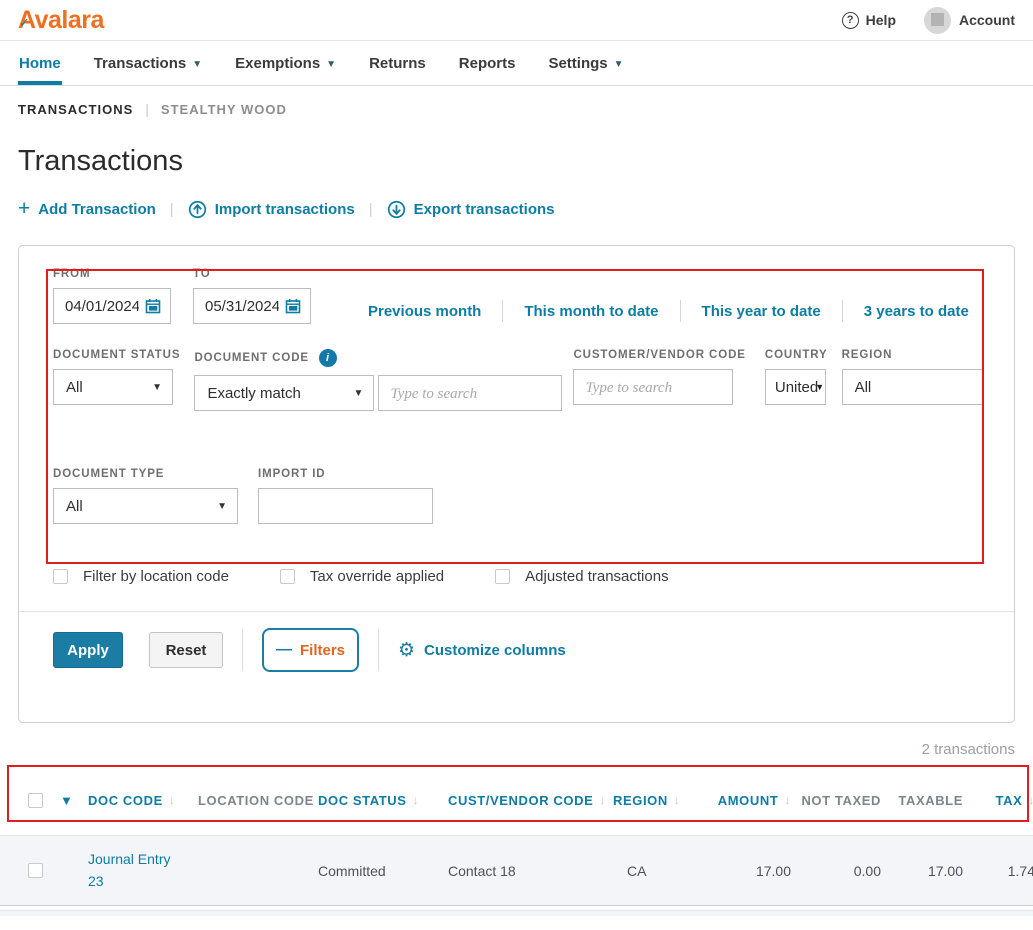  Describe the element at coordinates (100, 161) in the screenshot. I see `page-title: Transactions` at that location.